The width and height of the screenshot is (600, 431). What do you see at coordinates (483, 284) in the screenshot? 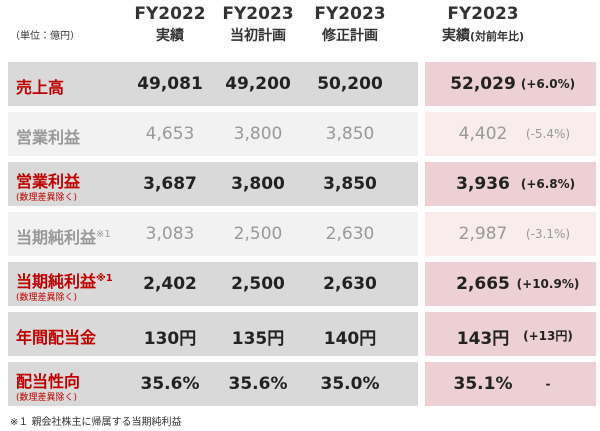
I see `value-cell: 2,665` at bounding box center [483, 284].